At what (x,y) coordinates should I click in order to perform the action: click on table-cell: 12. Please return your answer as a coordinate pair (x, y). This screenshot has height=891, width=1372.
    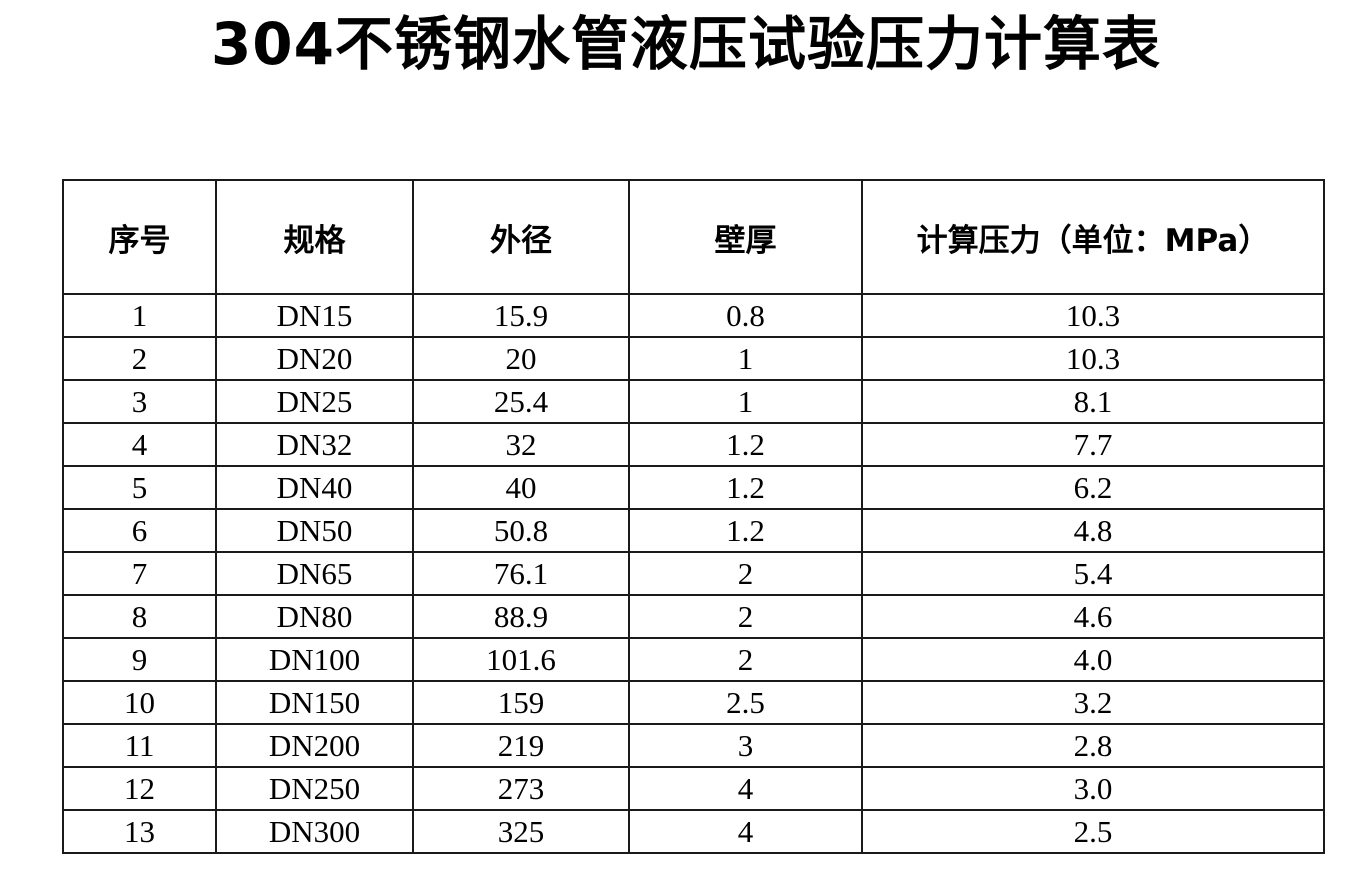
    Looking at the image, I should click on (139, 788).